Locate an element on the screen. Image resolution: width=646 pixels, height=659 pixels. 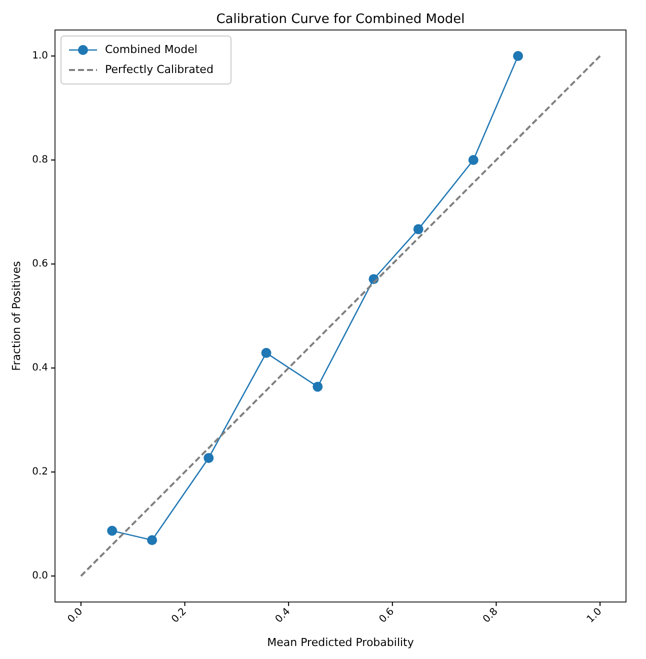
y-tick-label: 0.2 is located at coordinates (40, 472).